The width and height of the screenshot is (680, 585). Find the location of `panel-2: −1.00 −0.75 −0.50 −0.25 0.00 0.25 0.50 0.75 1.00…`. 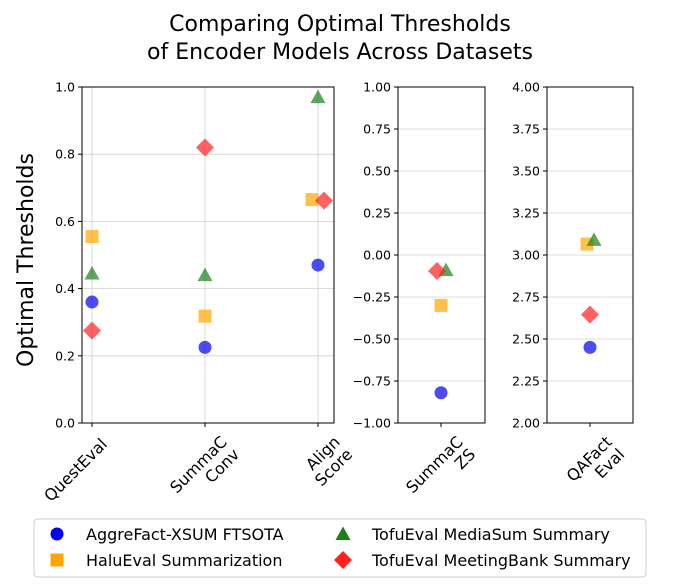

panel-2: −1.00 −0.75 −0.50 −0.25 0.00 0.25 0.50 0.75 1.00… is located at coordinates (419, 294).